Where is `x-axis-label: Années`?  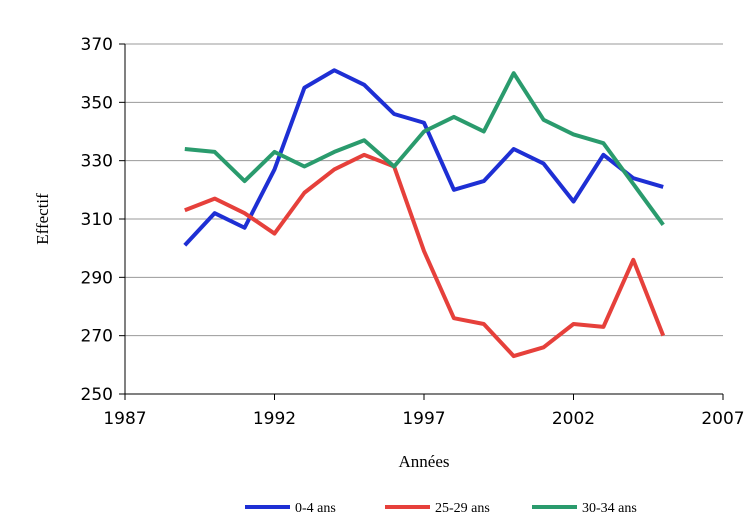
x-axis-label: Années is located at coordinates (424, 461).